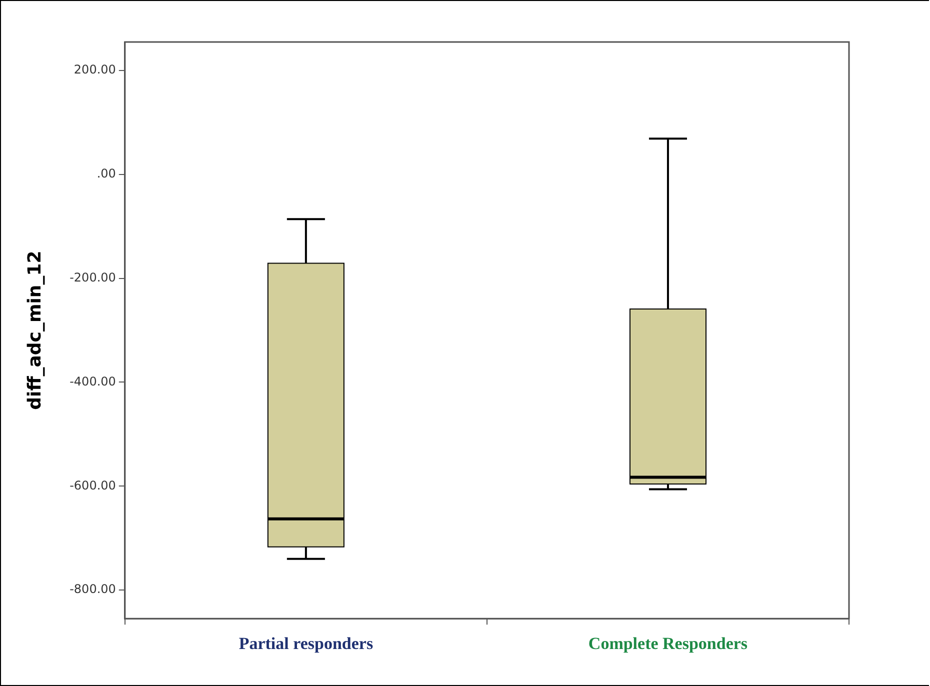 This screenshot has width=930, height=686. Describe the element at coordinates (95, 69) in the screenshot. I see `y-tick-label: 200.00` at that location.